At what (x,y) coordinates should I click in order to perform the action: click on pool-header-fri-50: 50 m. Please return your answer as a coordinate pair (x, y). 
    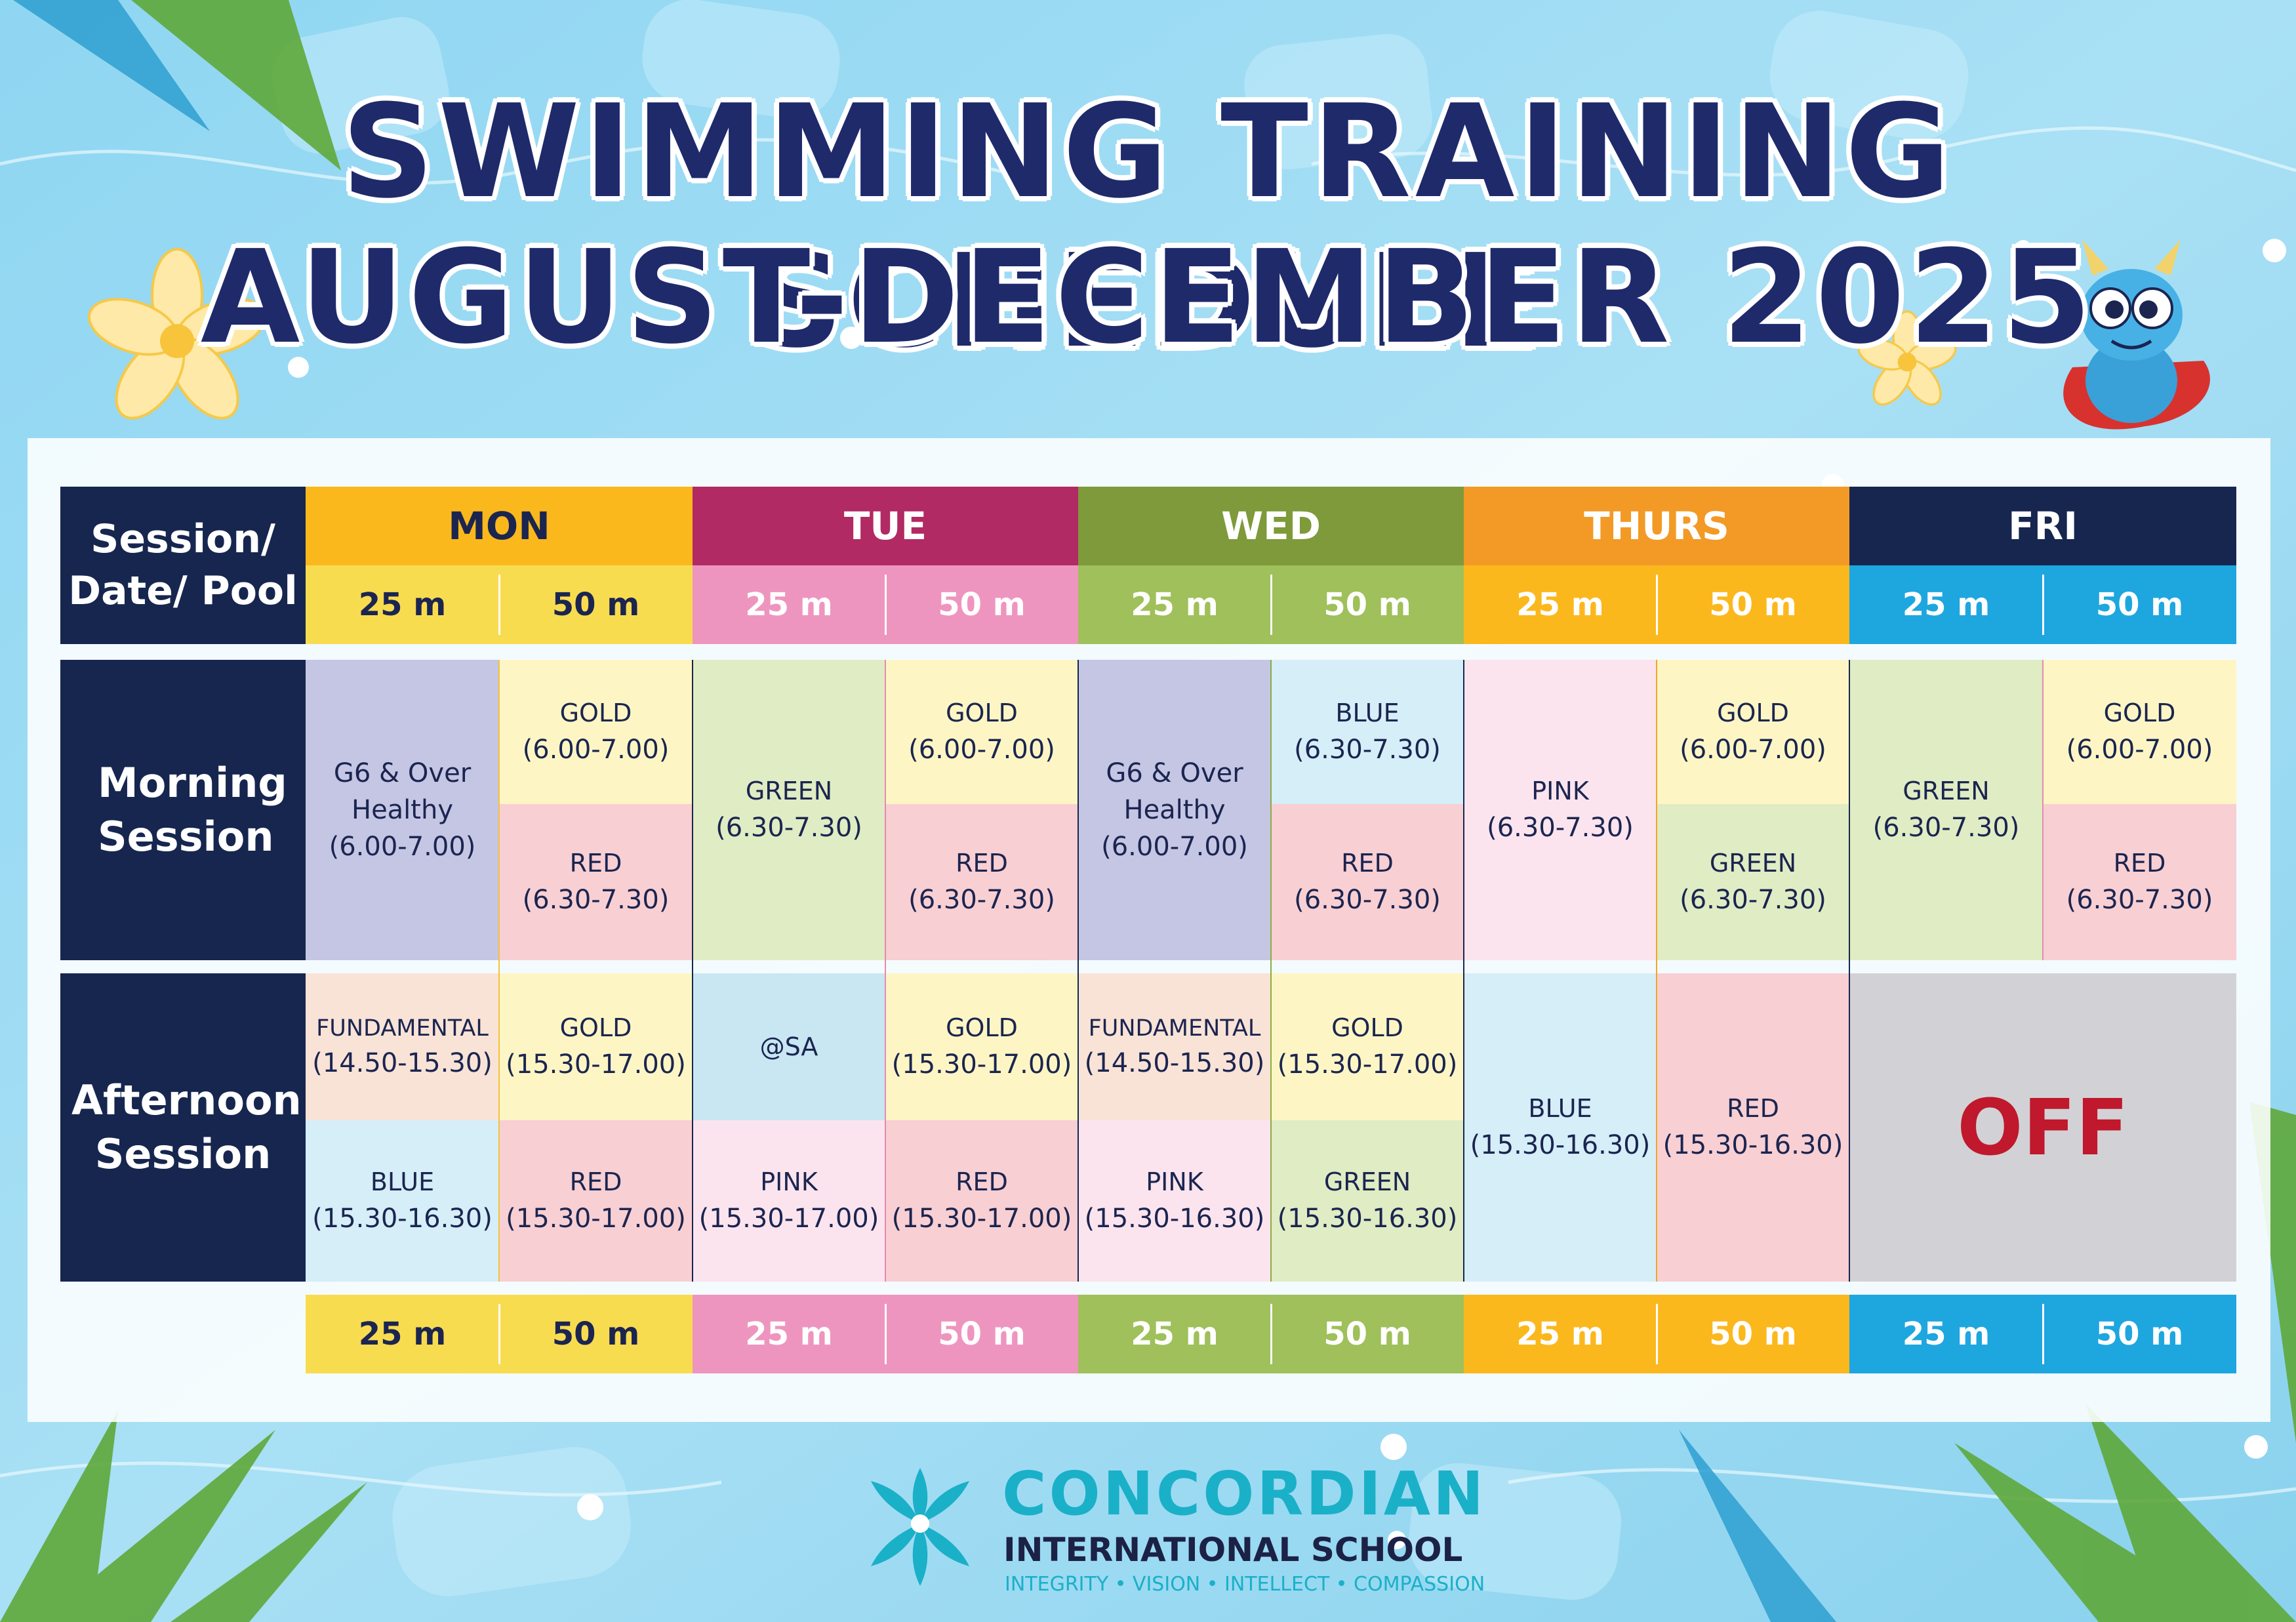
    Looking at the image, I should click on (2139, 604).